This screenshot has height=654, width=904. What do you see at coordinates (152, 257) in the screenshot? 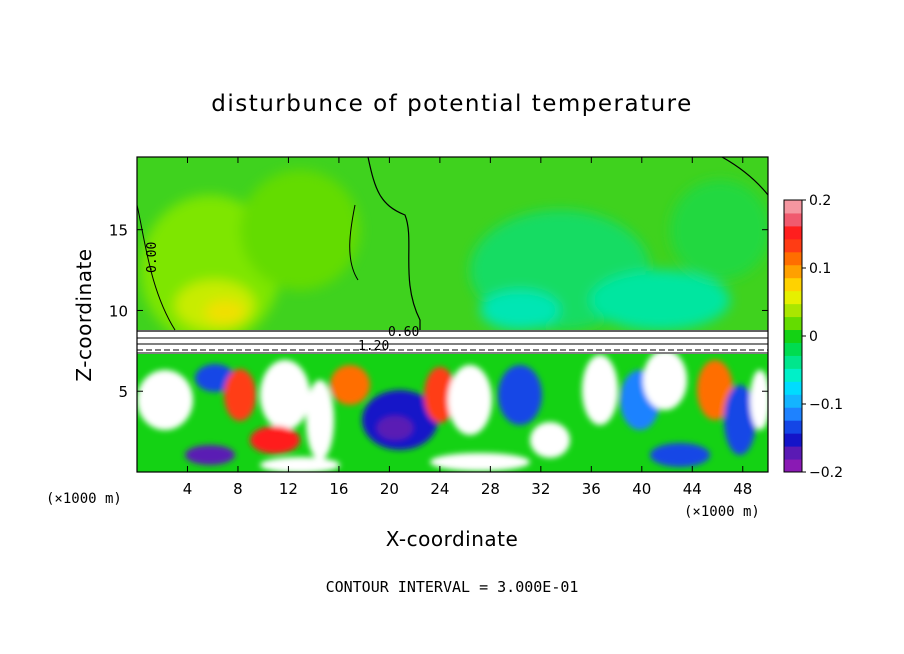
I see `contour-label: 0.00` at bounding box center [152, 257].